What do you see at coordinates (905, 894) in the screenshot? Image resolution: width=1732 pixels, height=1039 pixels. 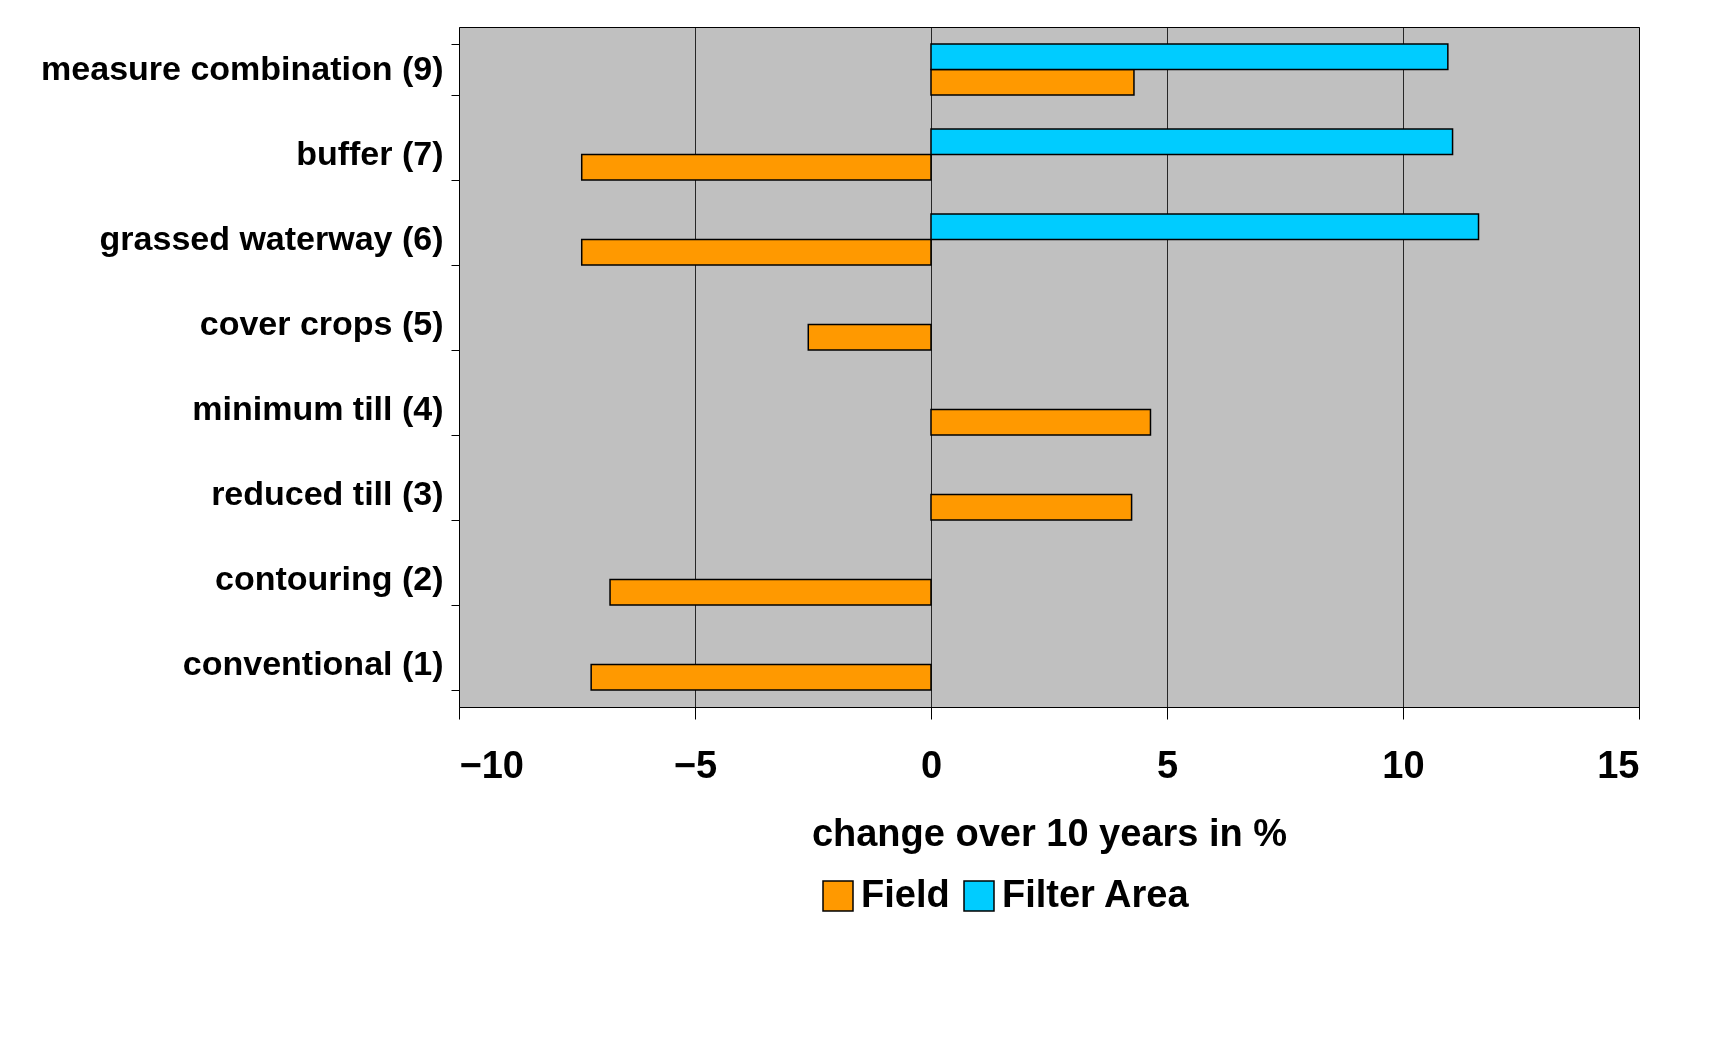 I see `legend-label: Field` at bounding box center [905, 894].